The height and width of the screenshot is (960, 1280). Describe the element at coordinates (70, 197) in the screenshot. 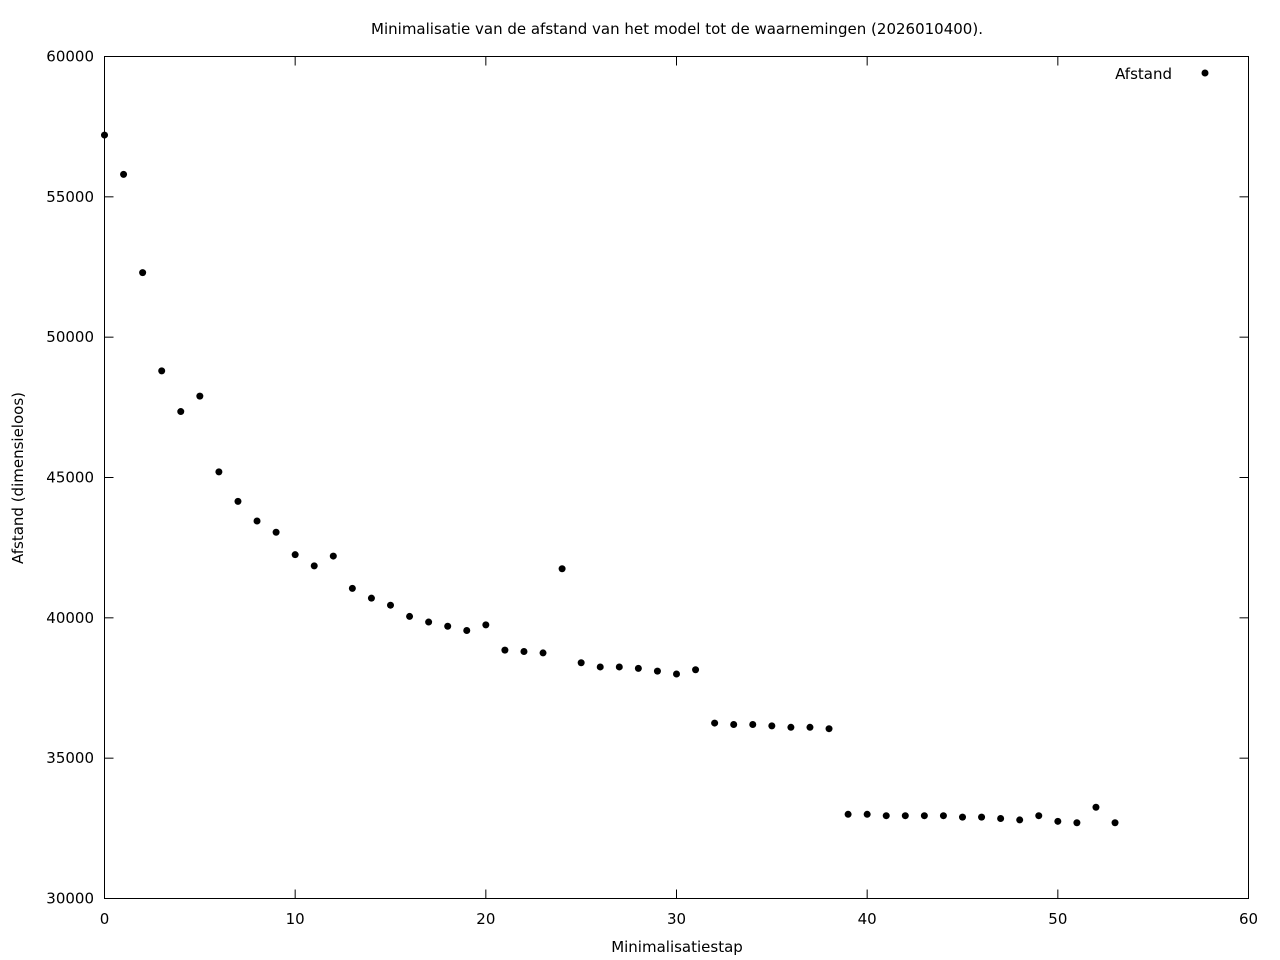

I see `y-tick-label: 55000` at that location.